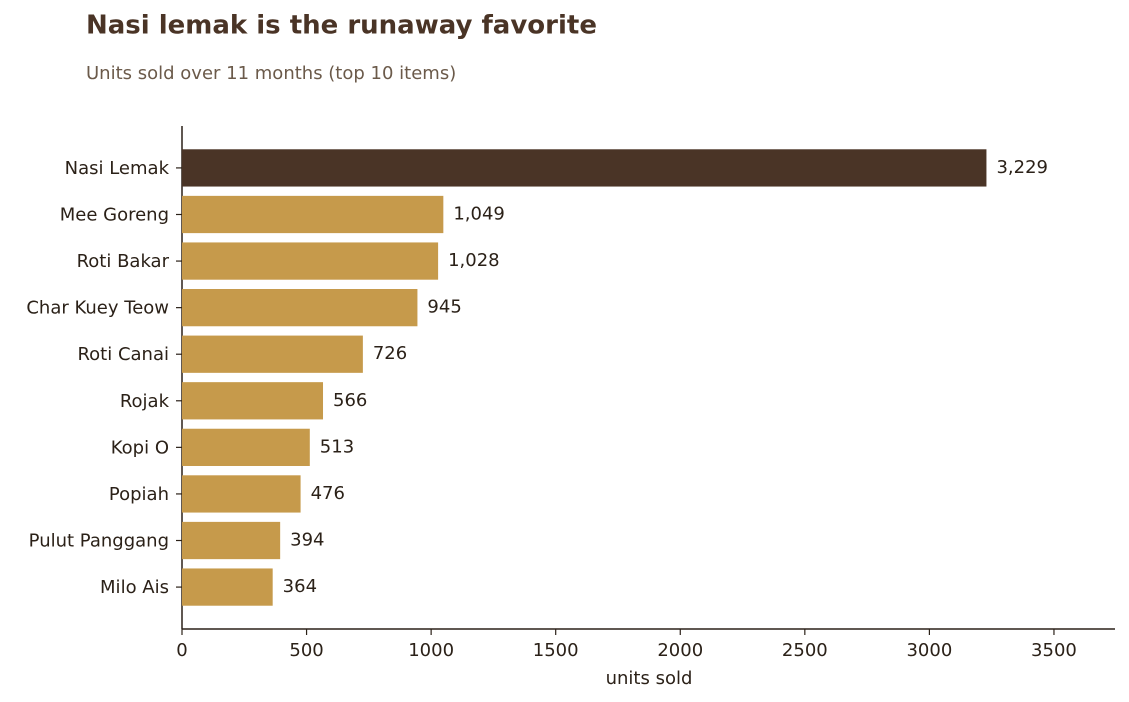  What do you see at coordinates (350, 400) in the screenshot?
I see `value-label: 566` at bounding box center [350, 400].